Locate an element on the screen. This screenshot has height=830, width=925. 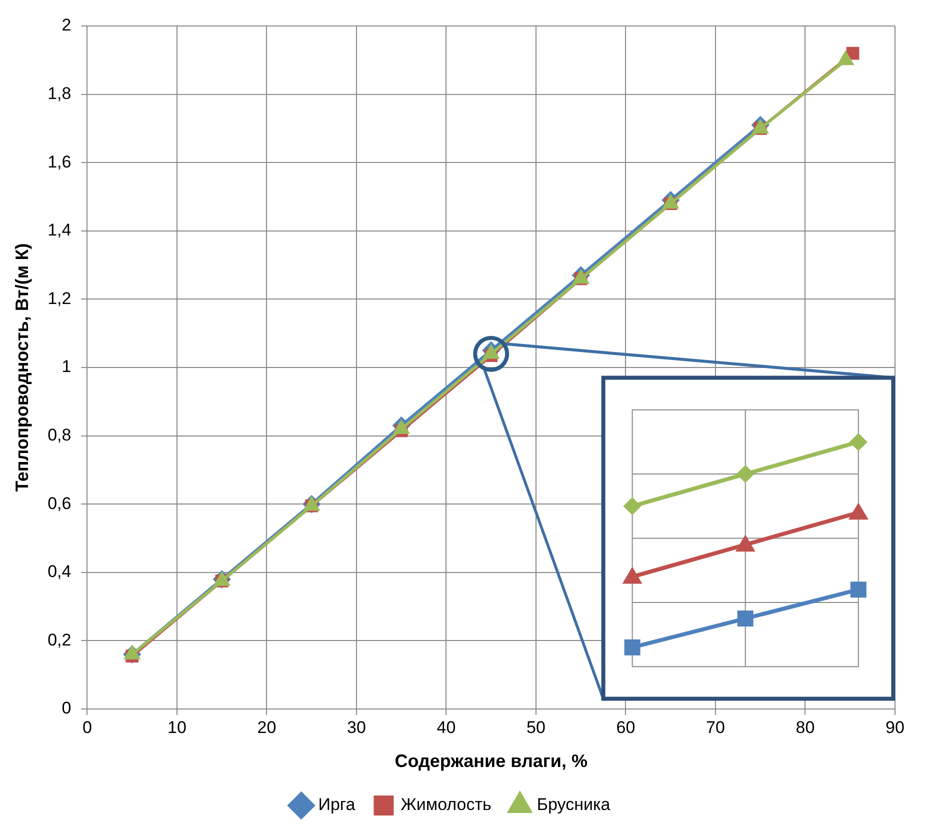
y-axis-title: Теплопроводность, Вт/(м К) is located at coordinates (22, 367).